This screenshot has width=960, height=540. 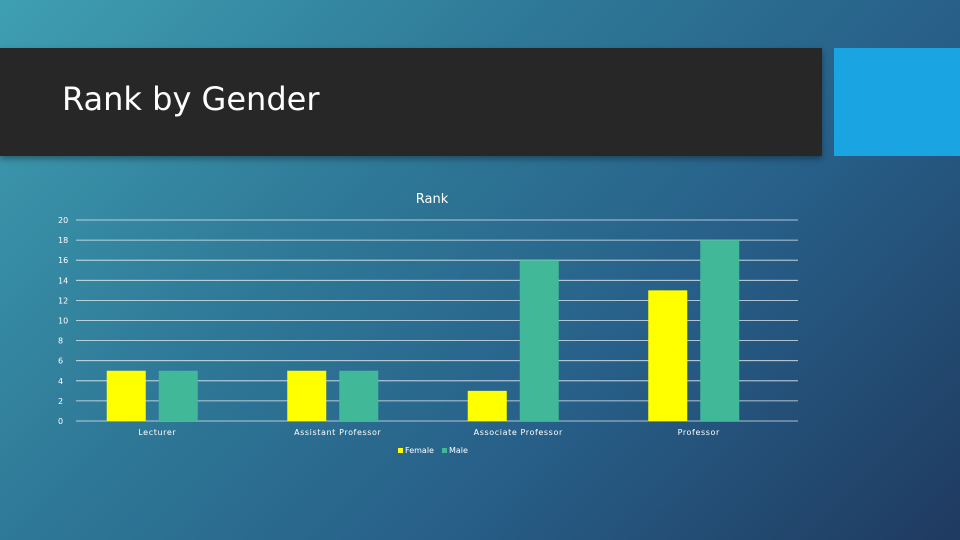 What do you see at coordinates (539, 340) in the screenshot?
I see `bar-male-associate-professor` at bounding box center [539, 340].